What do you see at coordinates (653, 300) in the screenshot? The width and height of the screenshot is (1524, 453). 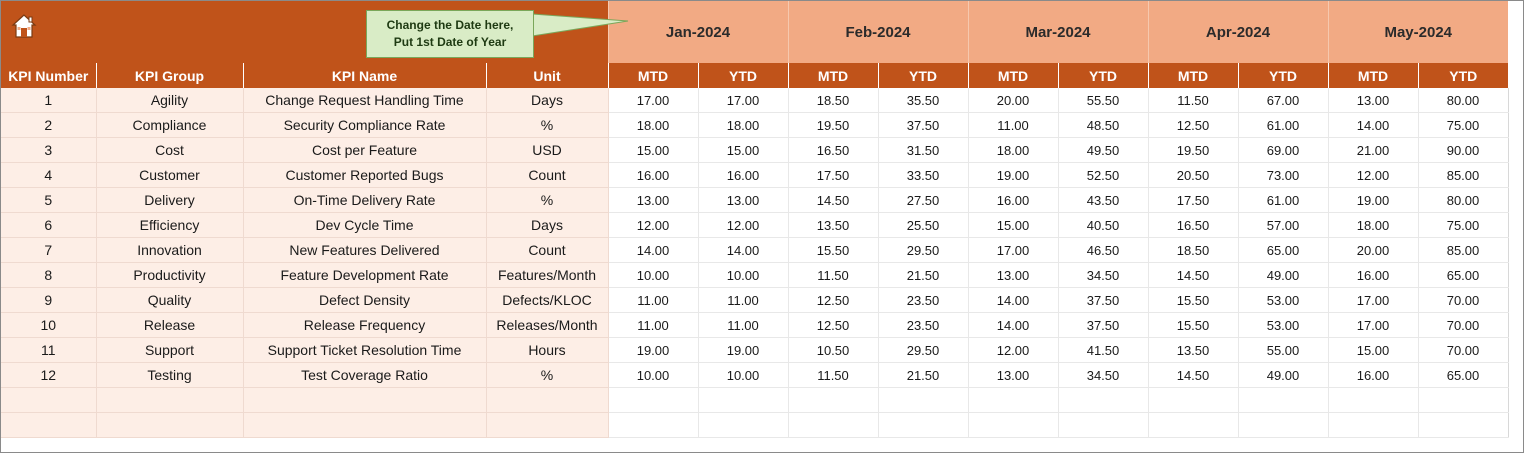 I see `mtd-value-cell: 11.00` at bounding box center [653, 300].